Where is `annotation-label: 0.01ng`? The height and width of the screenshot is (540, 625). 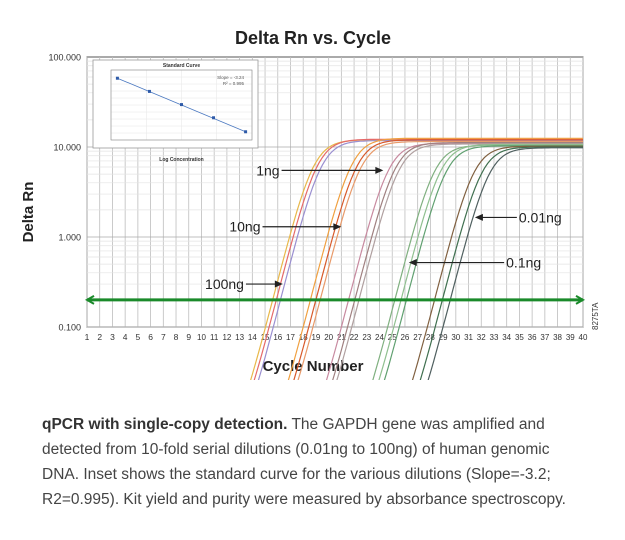
annotation-label: 0.01ng is located at coordinates (540, 217).